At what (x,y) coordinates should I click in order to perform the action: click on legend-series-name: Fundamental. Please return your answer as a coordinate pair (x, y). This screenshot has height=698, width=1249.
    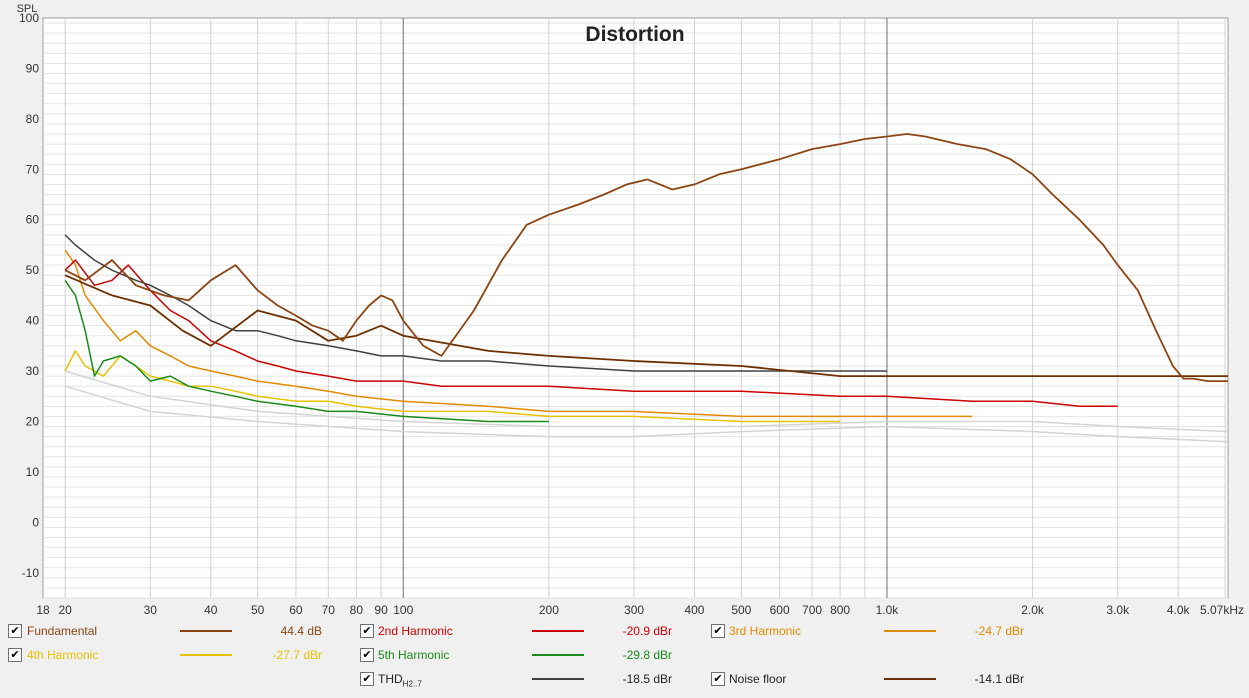
    Looking at the image, I should click on (62, 631).